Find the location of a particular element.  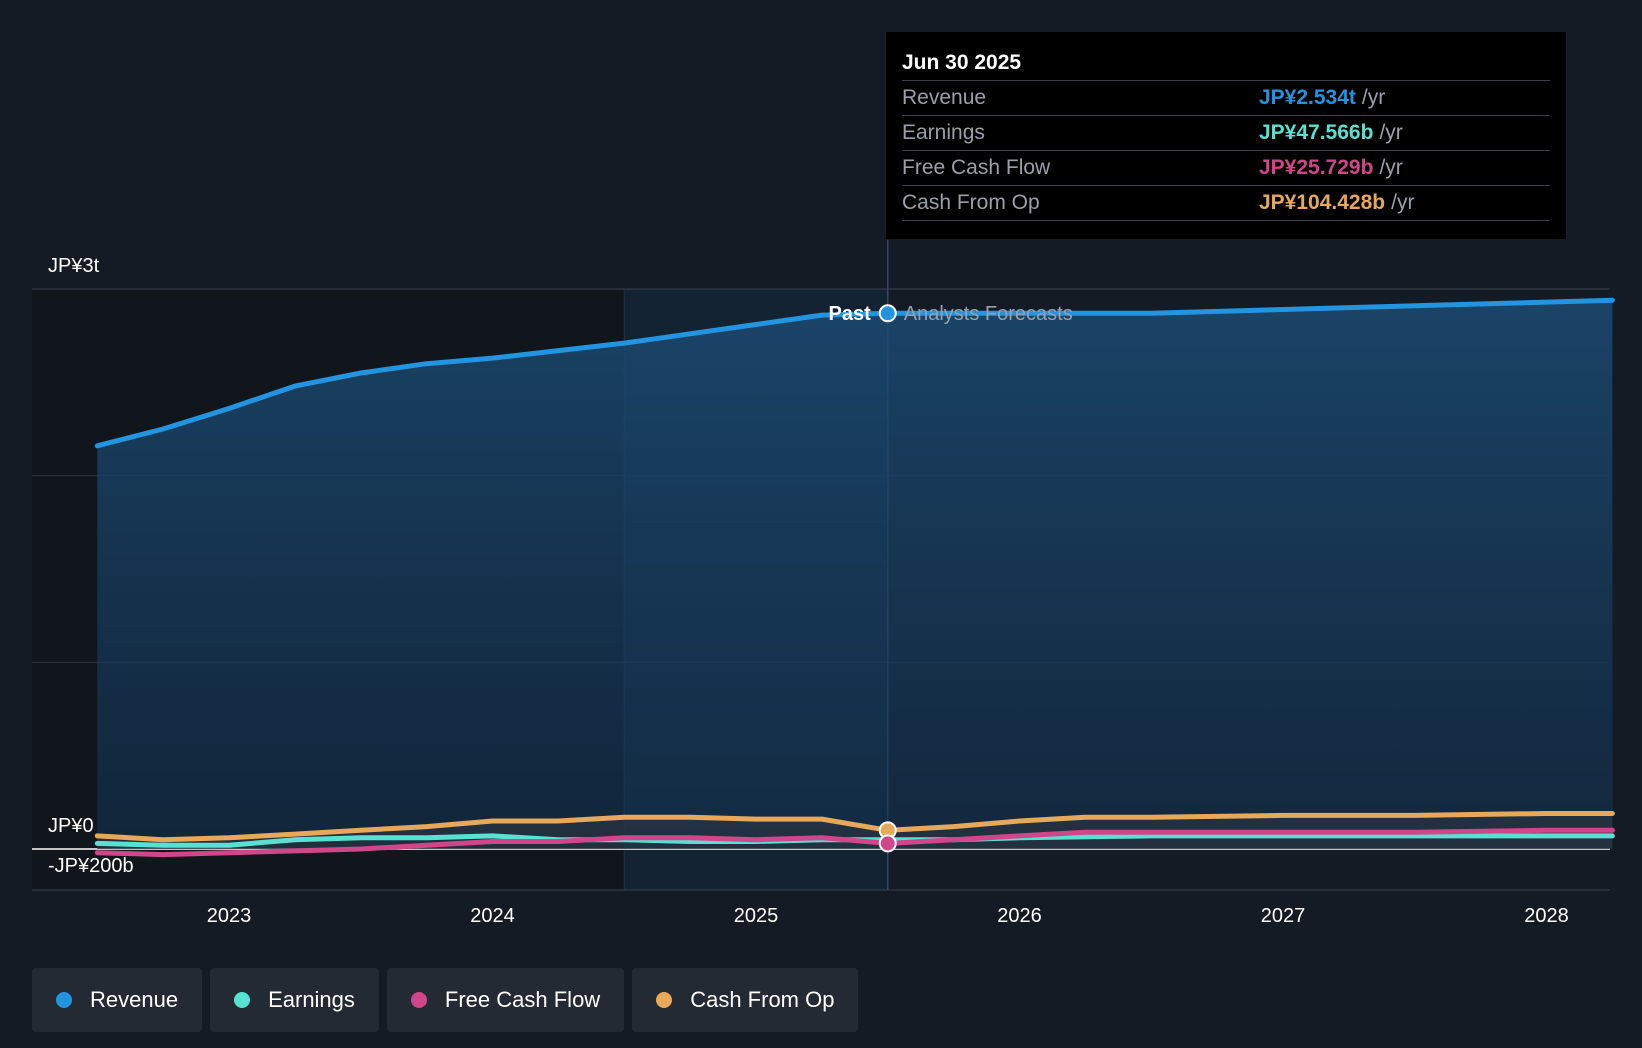

legend-item-cash-from-op: Cash From Op is located at coordinates (745, 1000).